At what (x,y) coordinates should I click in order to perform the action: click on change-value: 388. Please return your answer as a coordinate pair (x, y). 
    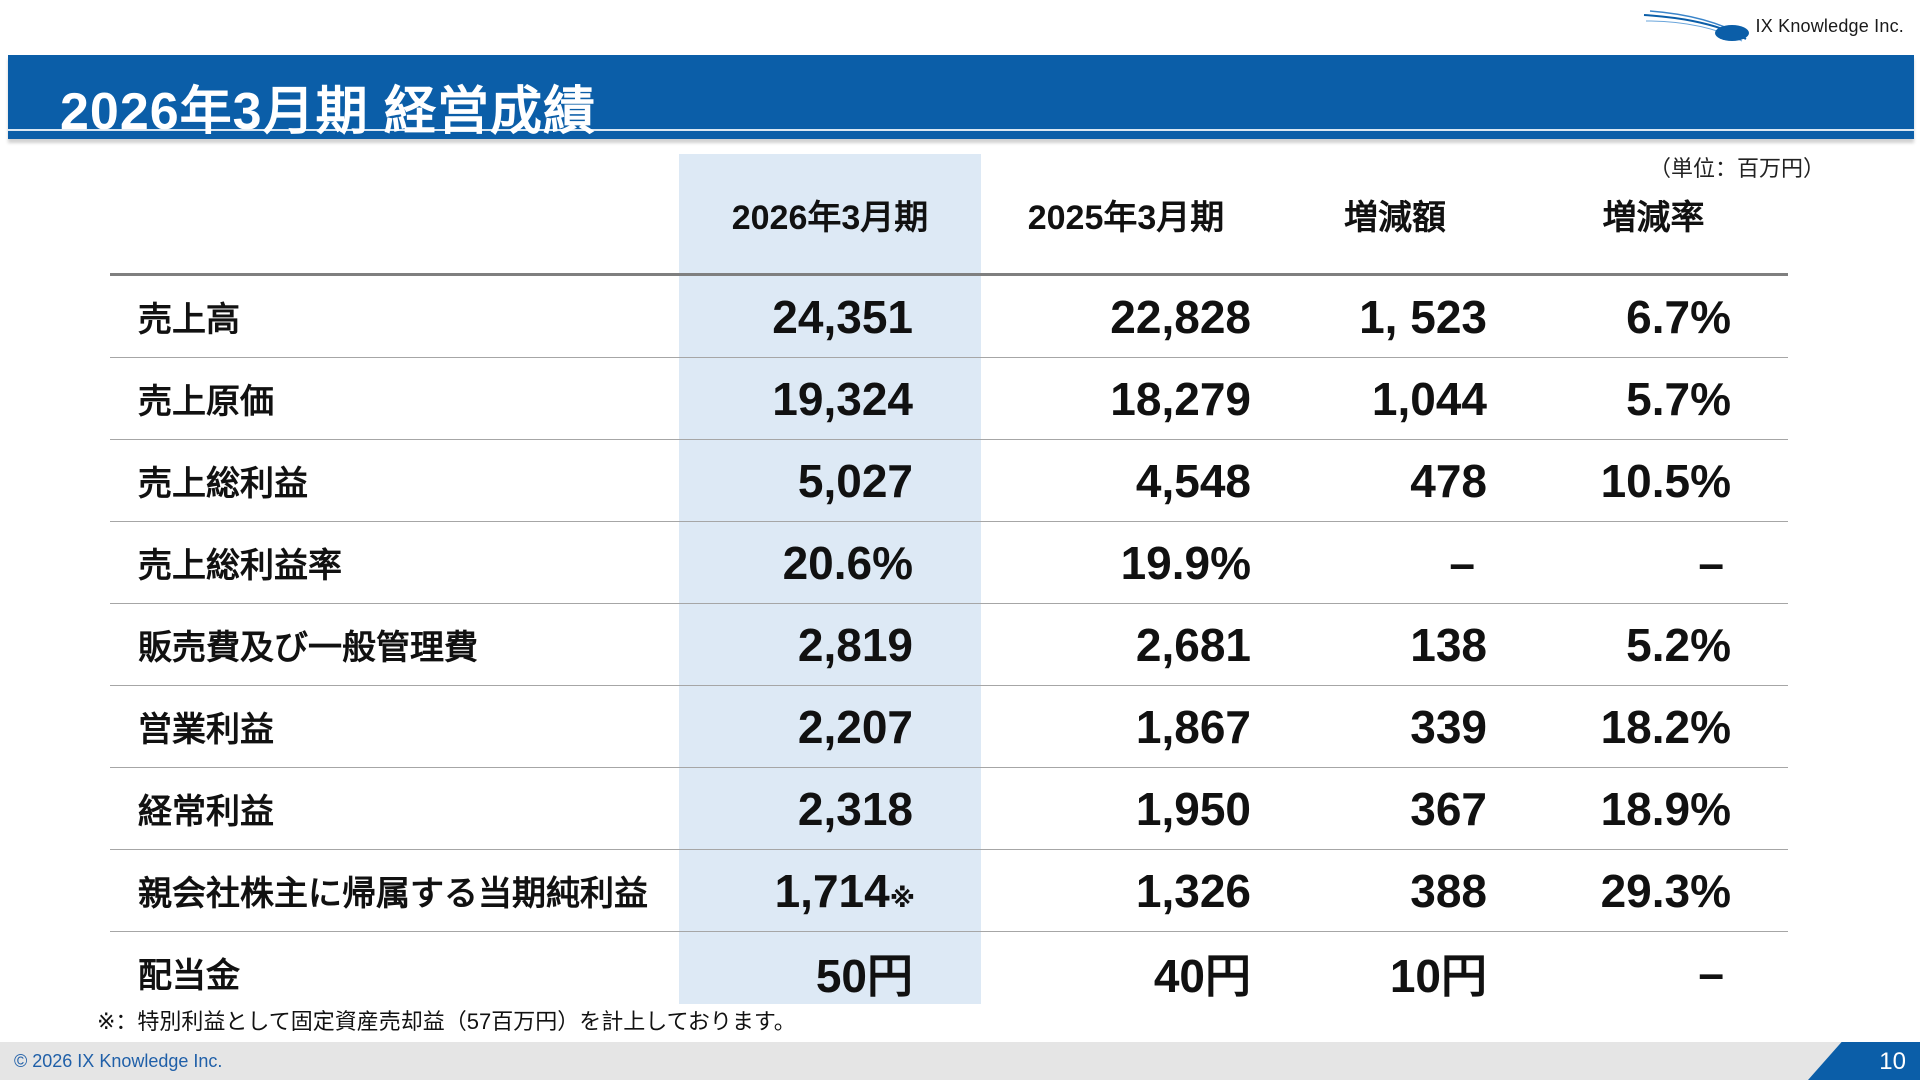
    Looking at the image, I should click on (1395, 890).